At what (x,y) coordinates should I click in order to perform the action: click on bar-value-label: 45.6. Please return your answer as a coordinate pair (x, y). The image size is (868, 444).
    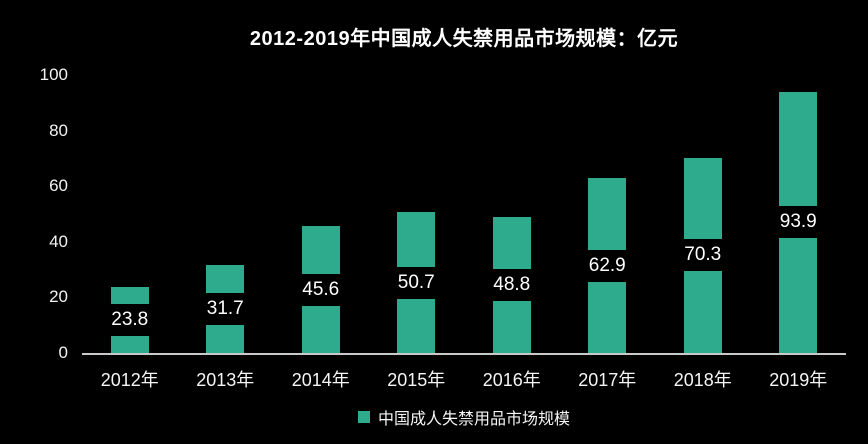
    Looking at the image, I should click on (321, 289).